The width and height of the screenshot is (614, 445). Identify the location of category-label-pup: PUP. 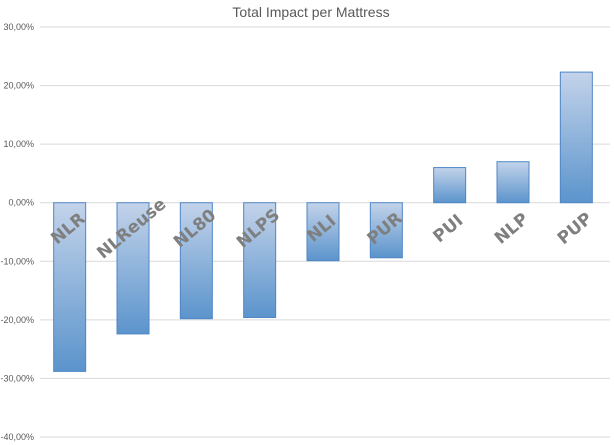
(575, 229).